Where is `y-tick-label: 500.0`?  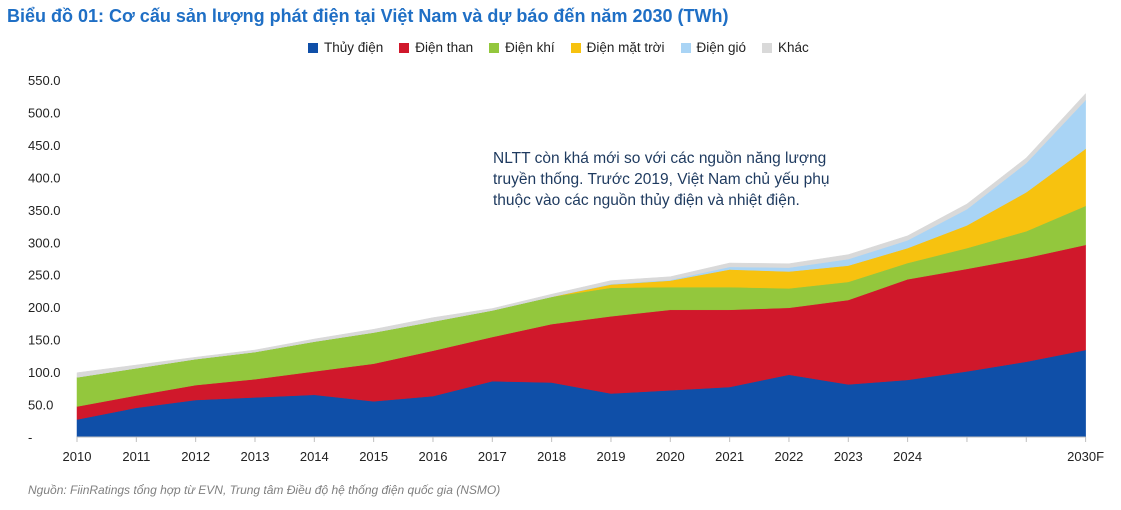
y-tick-label: 500.0 is located at coordinates (44, 112).